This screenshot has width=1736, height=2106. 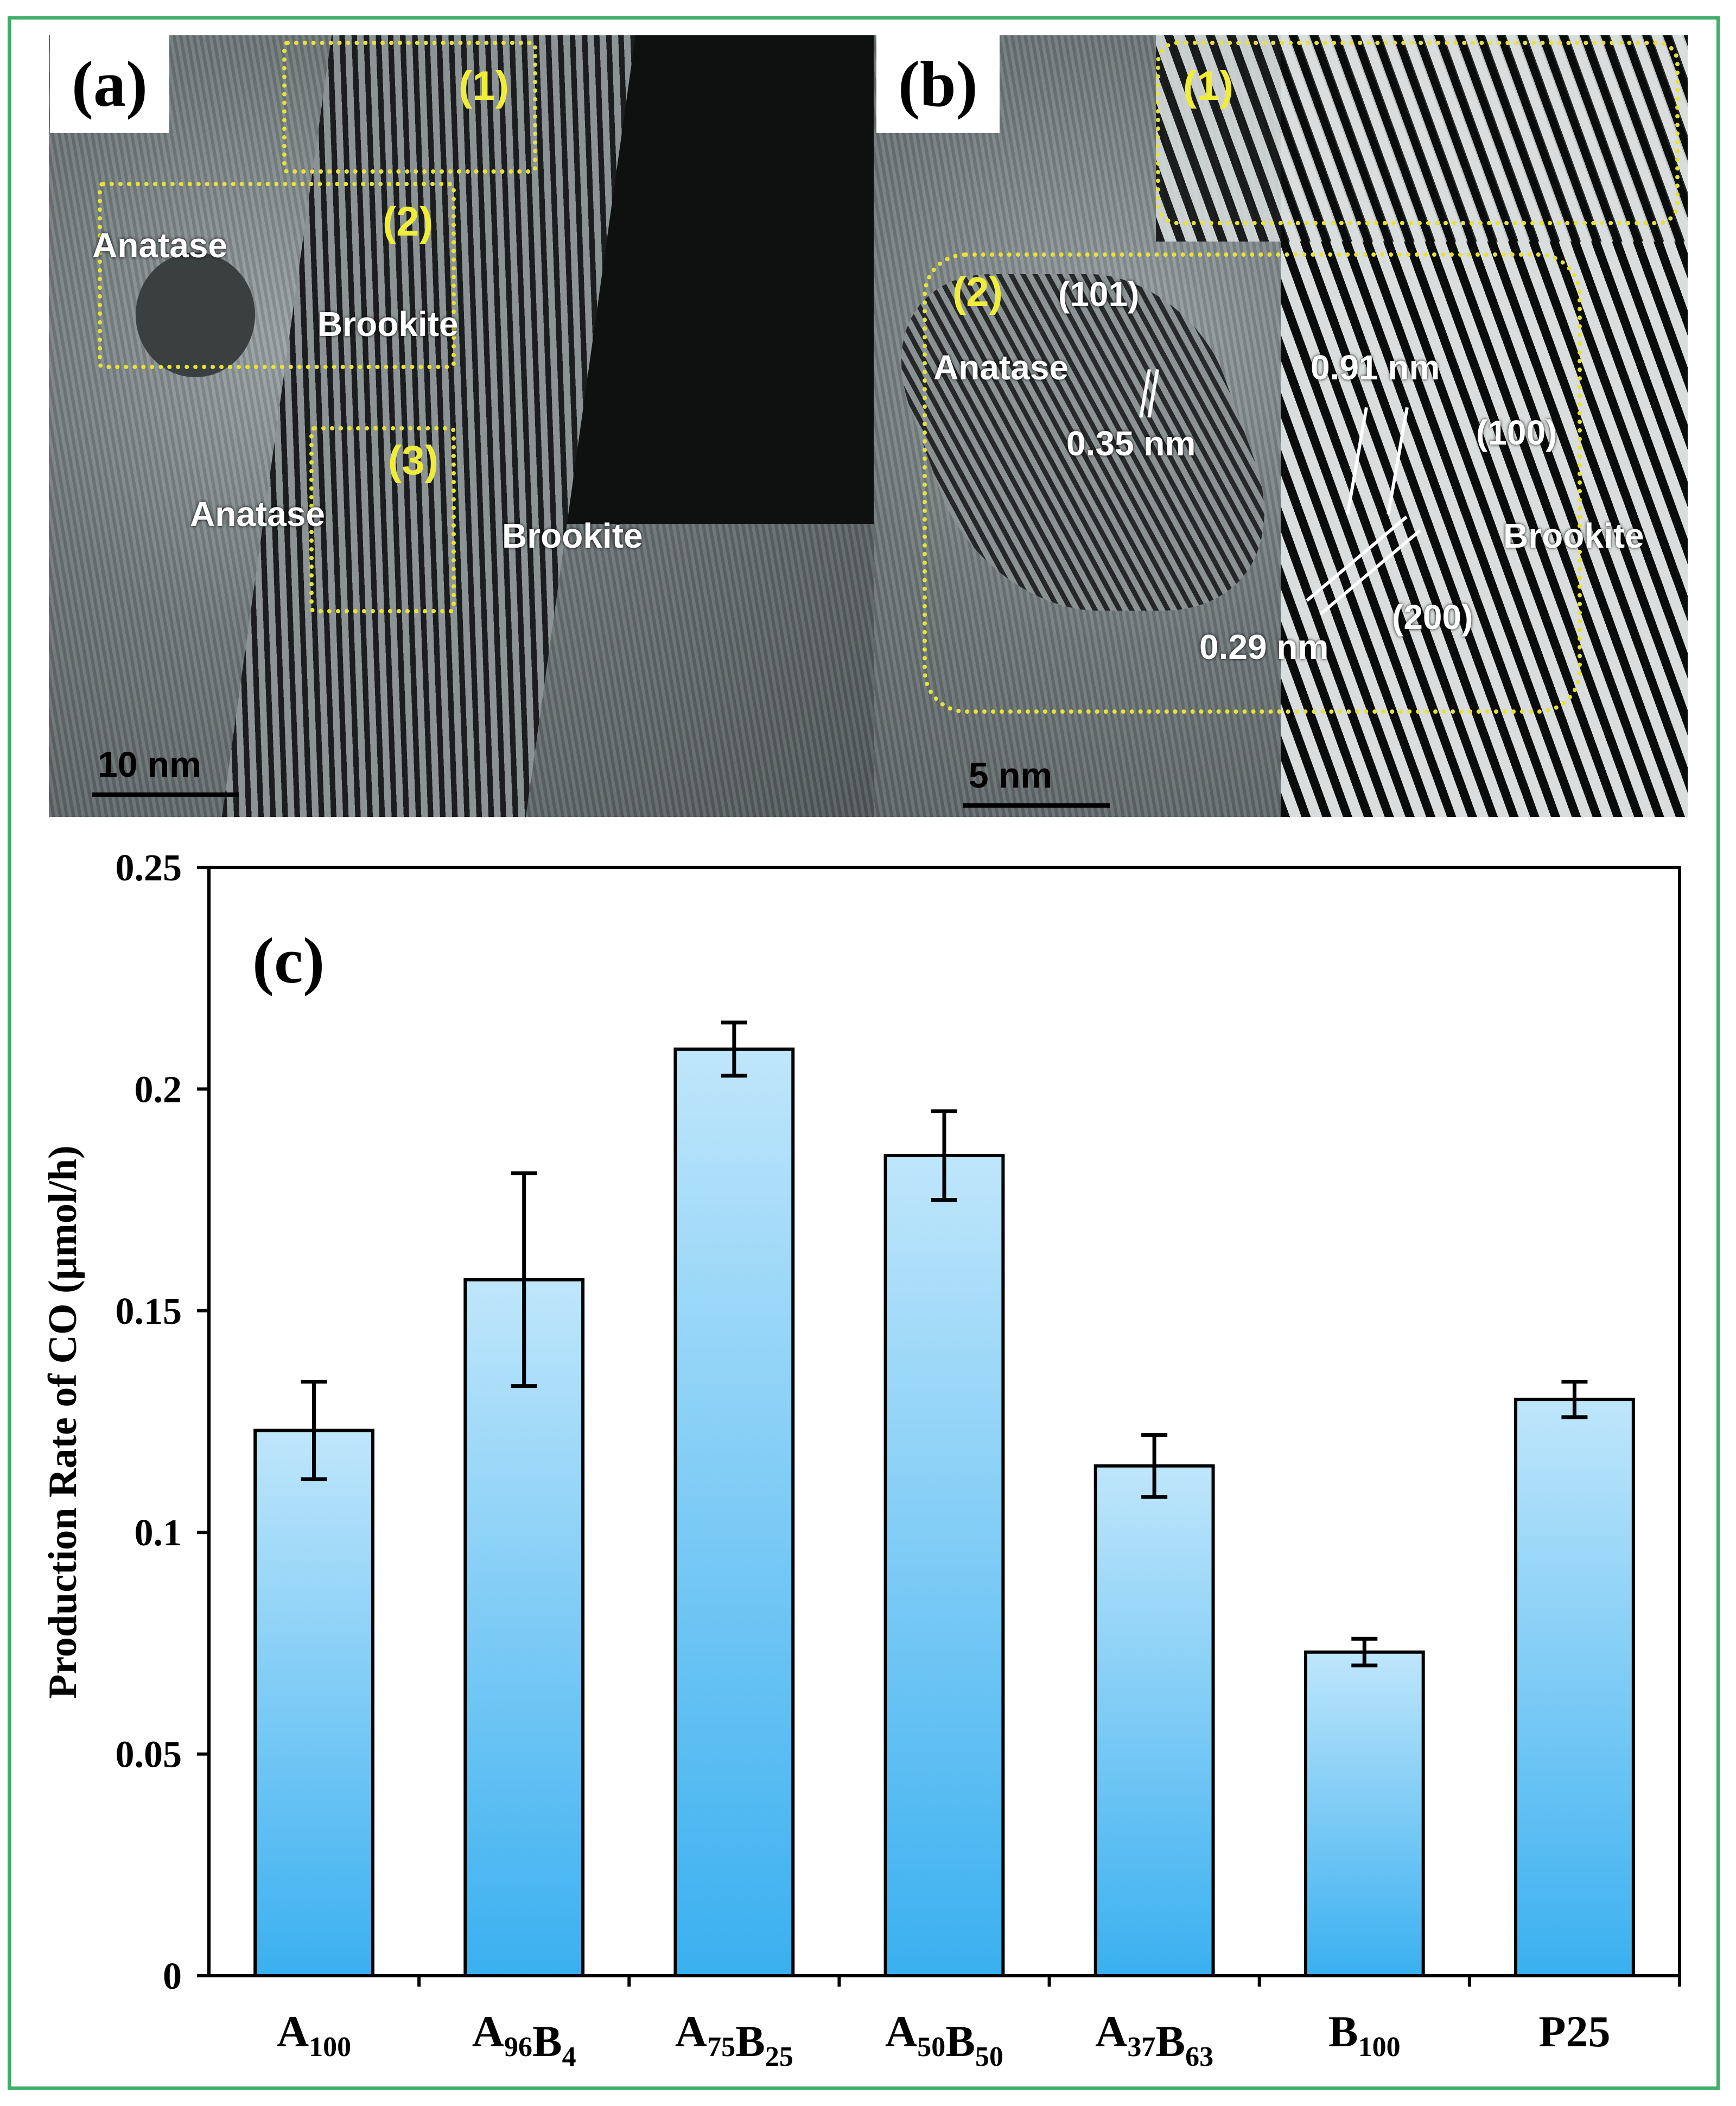 What do you see at coordinates (289, 960) in the screenshot?
I see `panel-c-label: (c)` at bounding box center [289, 960].